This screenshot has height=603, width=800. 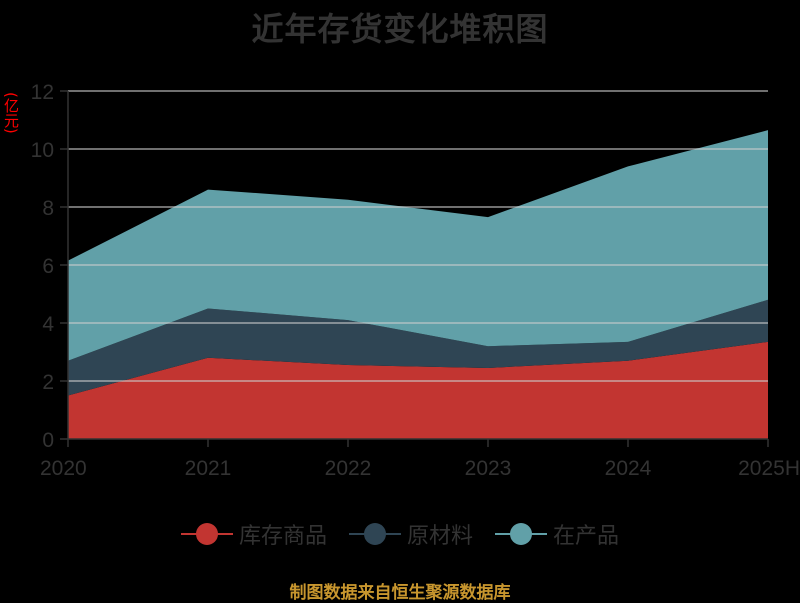 What do you see at coordinates (48, 208) in the screenshot?
I see `y-tick-label: 8` at bounding box center [48, 208].